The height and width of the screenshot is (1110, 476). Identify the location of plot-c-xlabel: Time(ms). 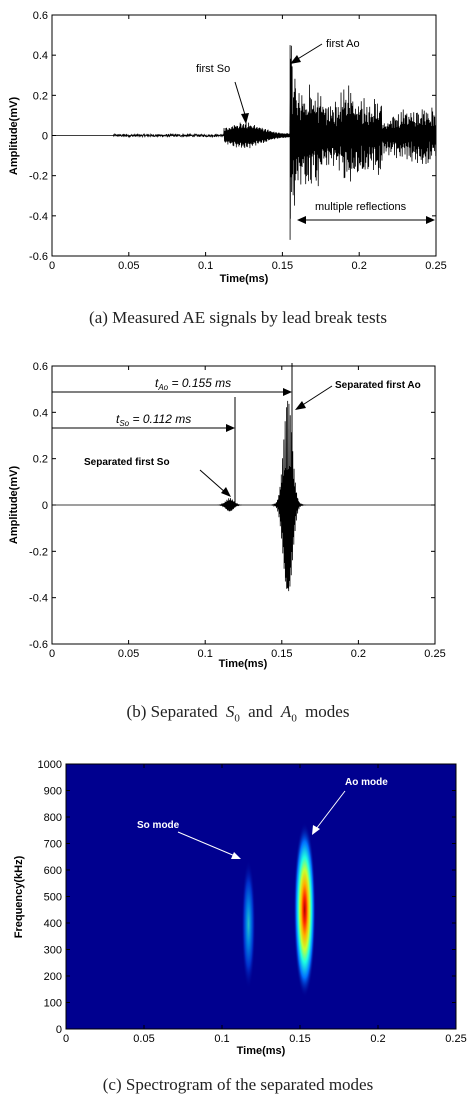
(261, 1051).